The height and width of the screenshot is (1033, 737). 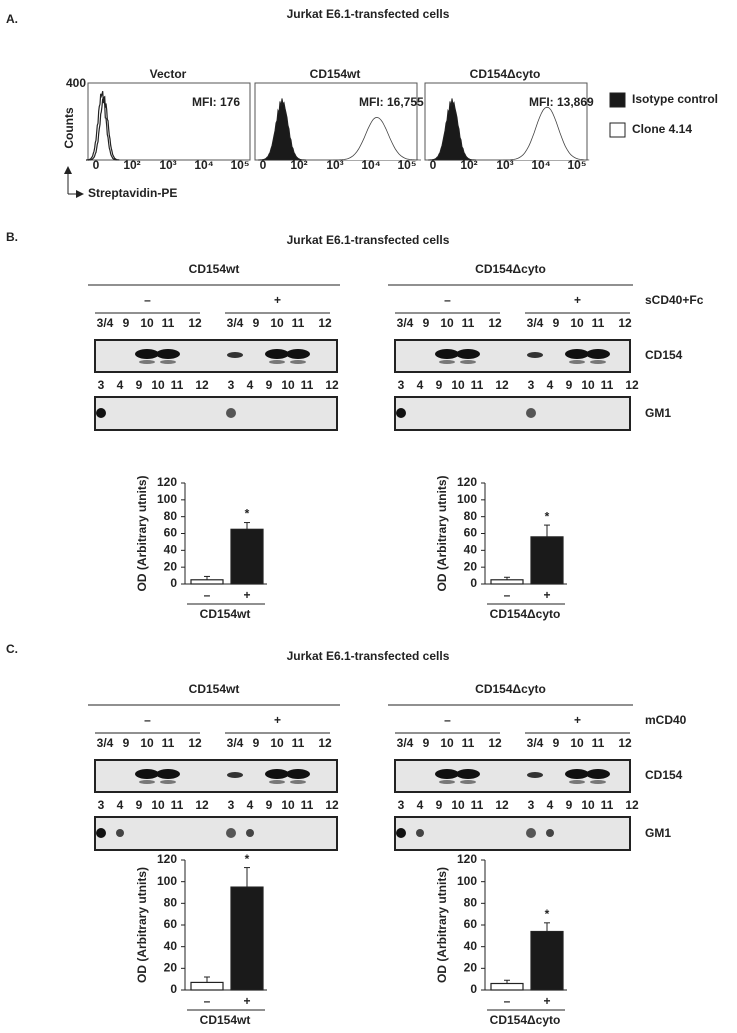 I want to click on arrow-head, so click(x=68, y=170).